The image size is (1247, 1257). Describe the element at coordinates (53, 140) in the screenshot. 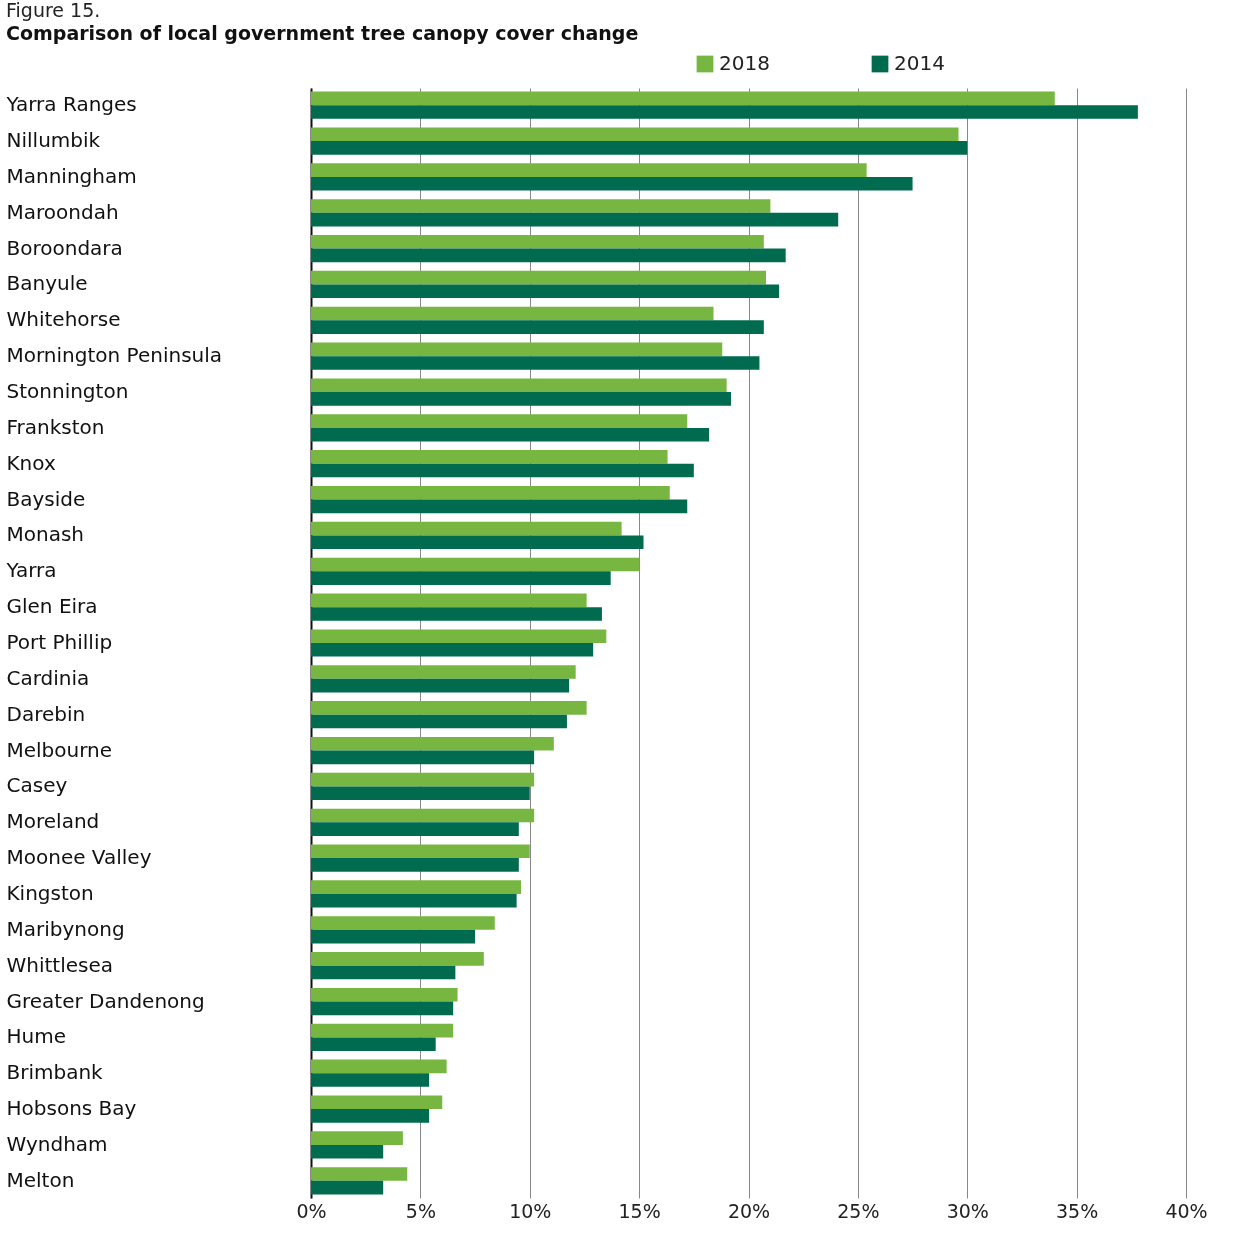

I see `y-tick-label: Nillumbik` at that location.